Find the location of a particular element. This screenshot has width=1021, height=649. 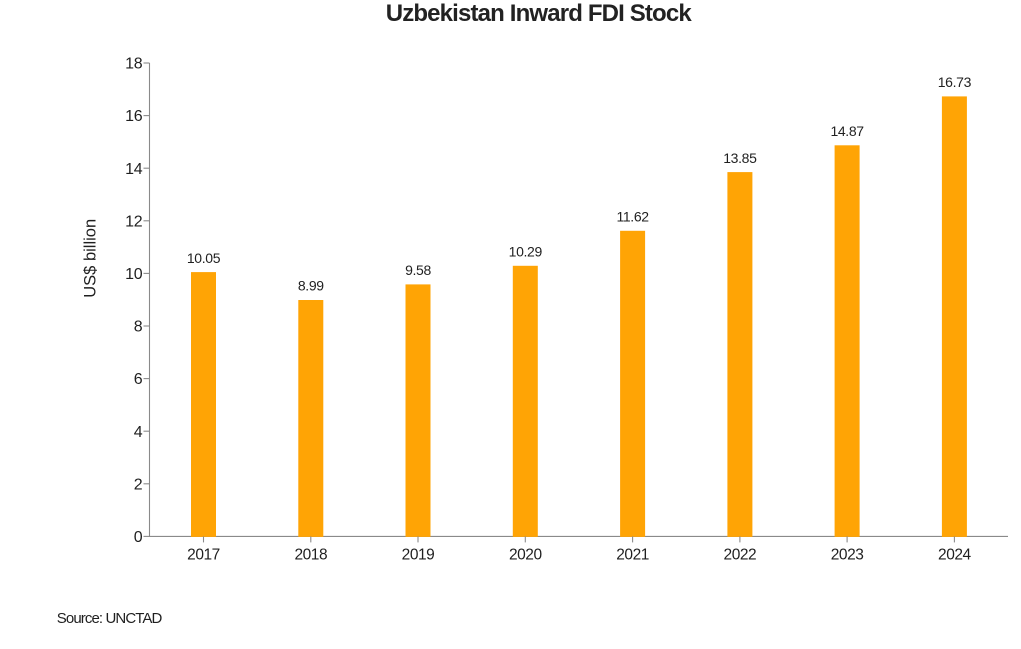

svg-text: 2021 is located at coordinates (632, 554).